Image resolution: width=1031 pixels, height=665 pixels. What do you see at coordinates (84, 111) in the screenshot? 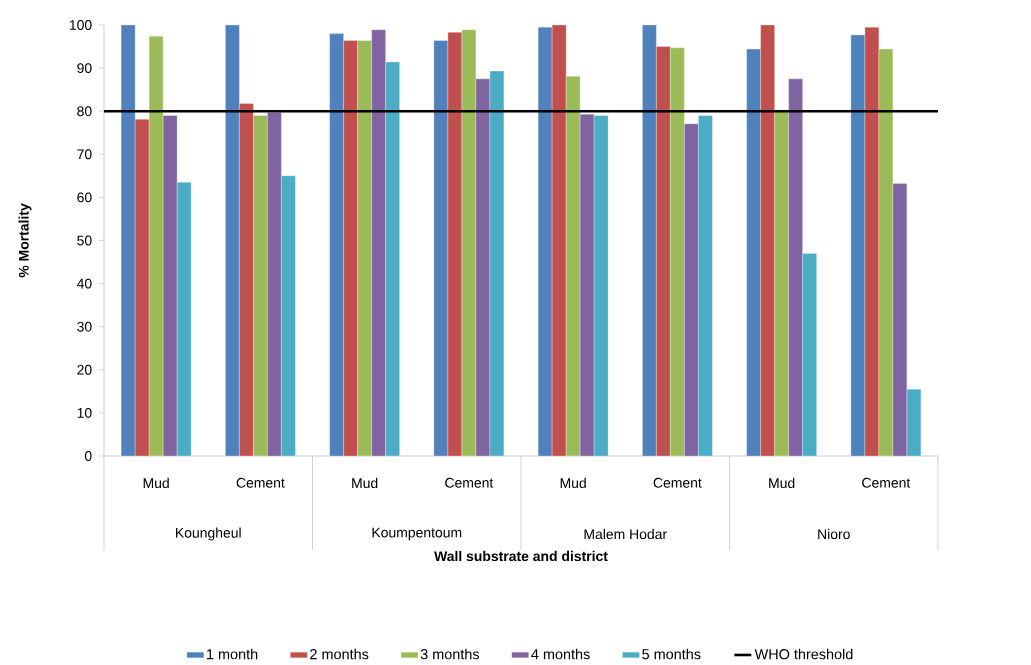
I see `y-tick-label: 80` at bounding box center [84, 111].